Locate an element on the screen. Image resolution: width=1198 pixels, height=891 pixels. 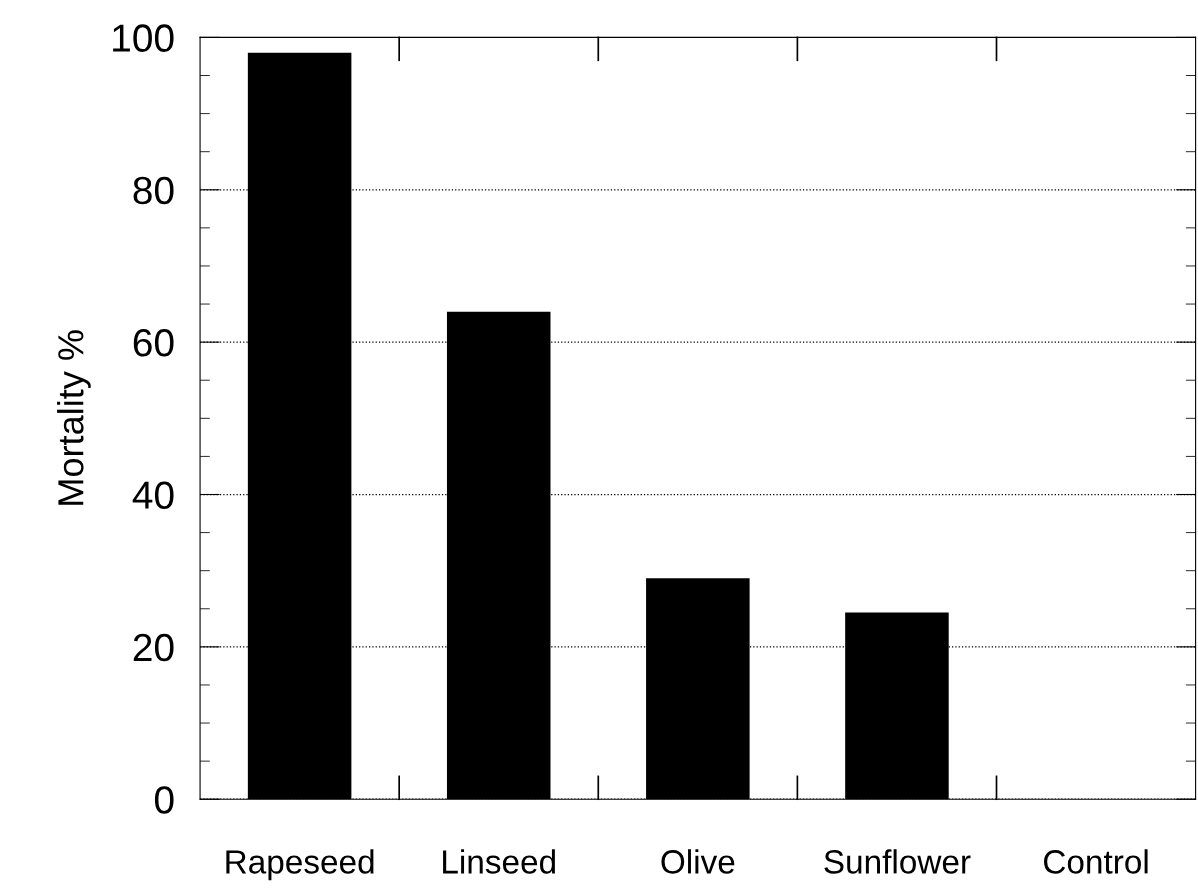
x-tick-label: Rapeseed is located at coordinates (300, 865).